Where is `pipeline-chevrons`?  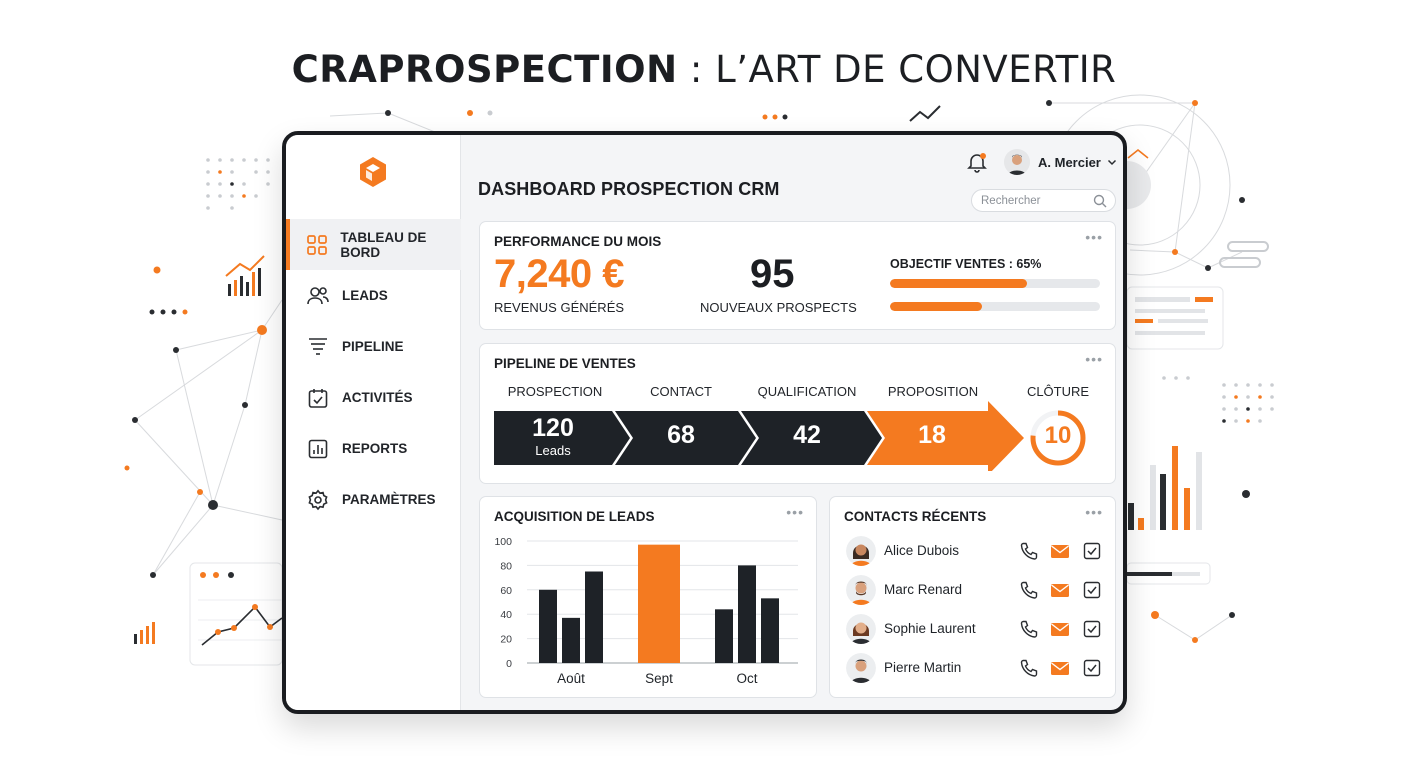
pipeline-chevrons is located at coordinates (759, 436).